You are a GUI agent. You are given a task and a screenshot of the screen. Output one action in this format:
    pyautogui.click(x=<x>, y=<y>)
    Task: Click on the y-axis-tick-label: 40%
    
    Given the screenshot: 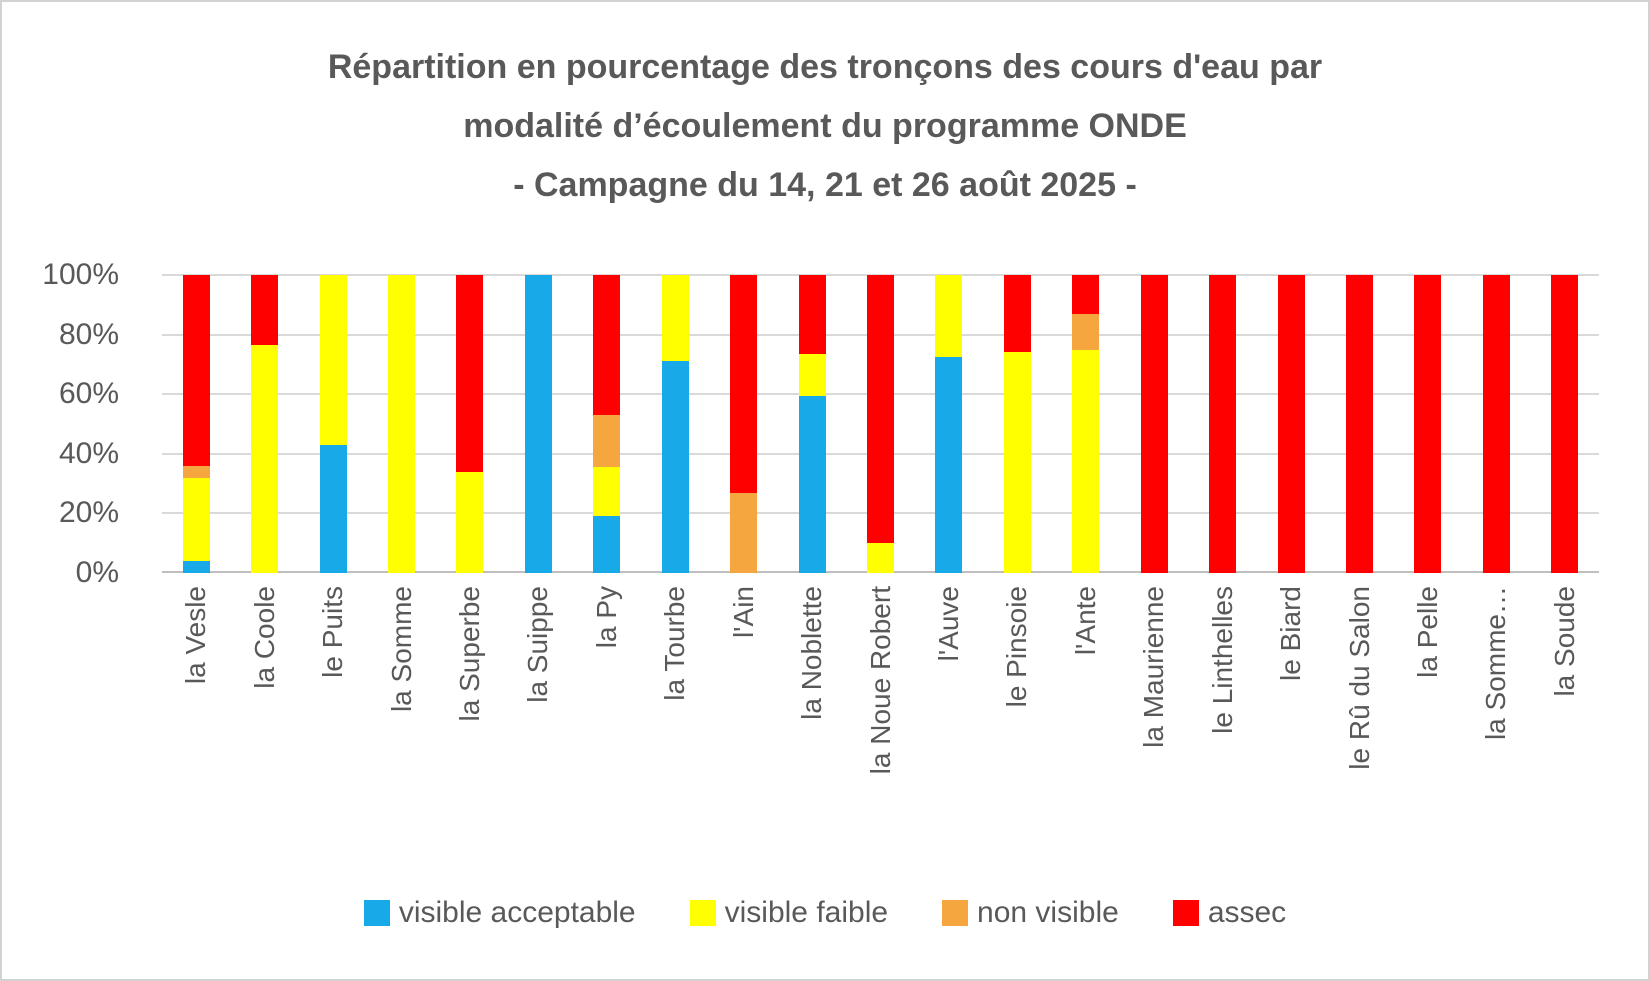 What is the action you would take?
    pyautogui.click(x=88, y=453)
    